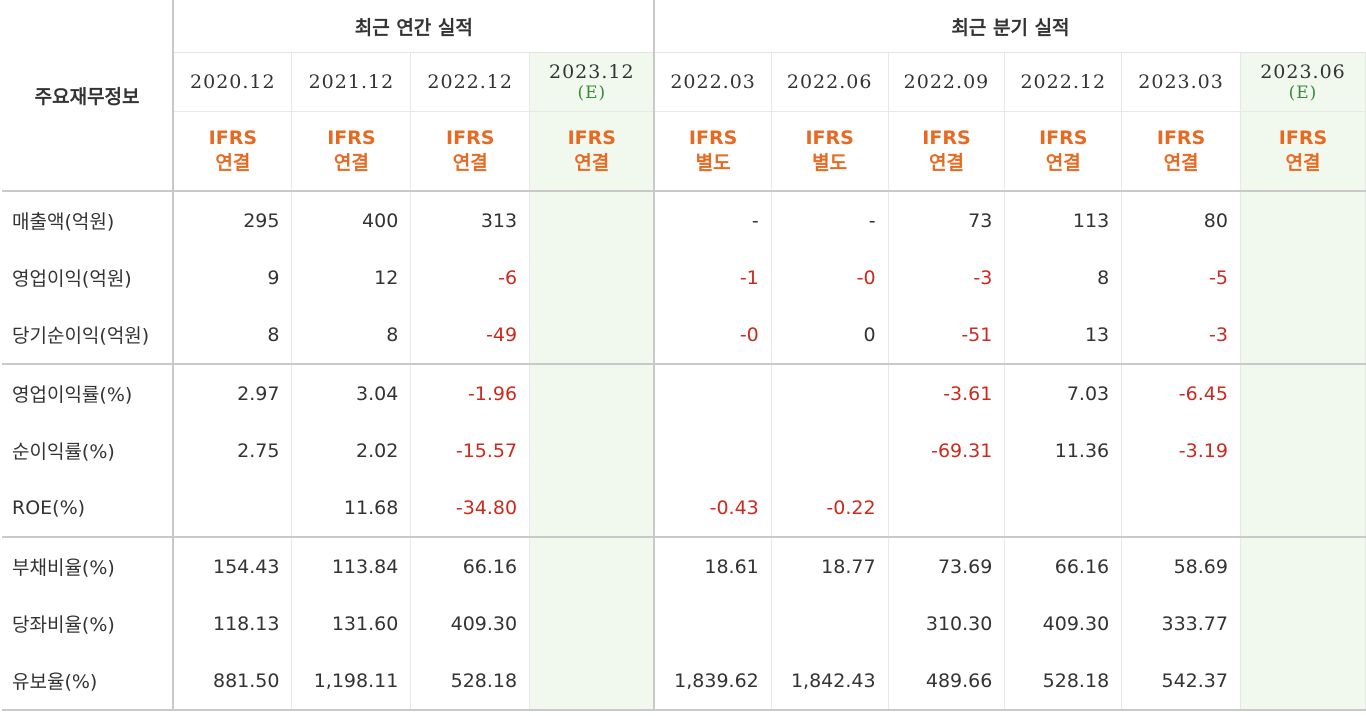  What do you see at coordinates (88, 220) in the screenshot?
I see `row-label: 매출액(억원)` at bounding box center [88, 220].